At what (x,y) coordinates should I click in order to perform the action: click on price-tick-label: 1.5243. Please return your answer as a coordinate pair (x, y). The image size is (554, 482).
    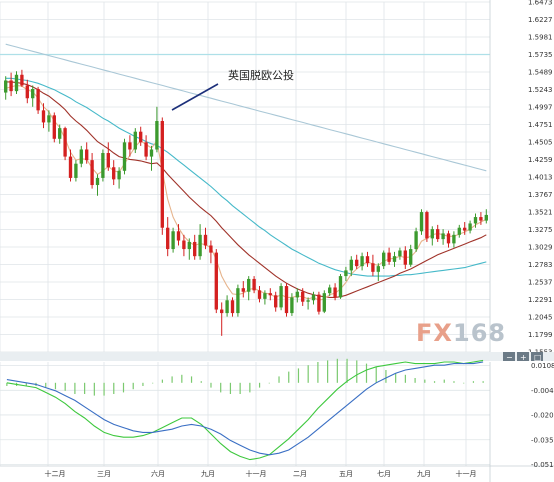
    Looking at the image, I should click on (540, 90).